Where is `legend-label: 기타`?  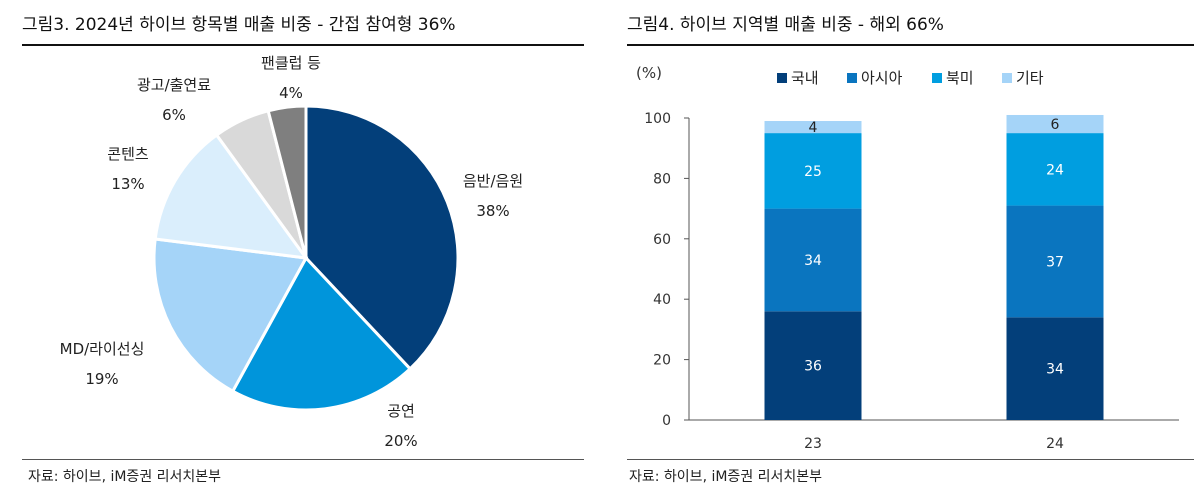
legend-label: 기타 is located at coordinates (1030, 78).